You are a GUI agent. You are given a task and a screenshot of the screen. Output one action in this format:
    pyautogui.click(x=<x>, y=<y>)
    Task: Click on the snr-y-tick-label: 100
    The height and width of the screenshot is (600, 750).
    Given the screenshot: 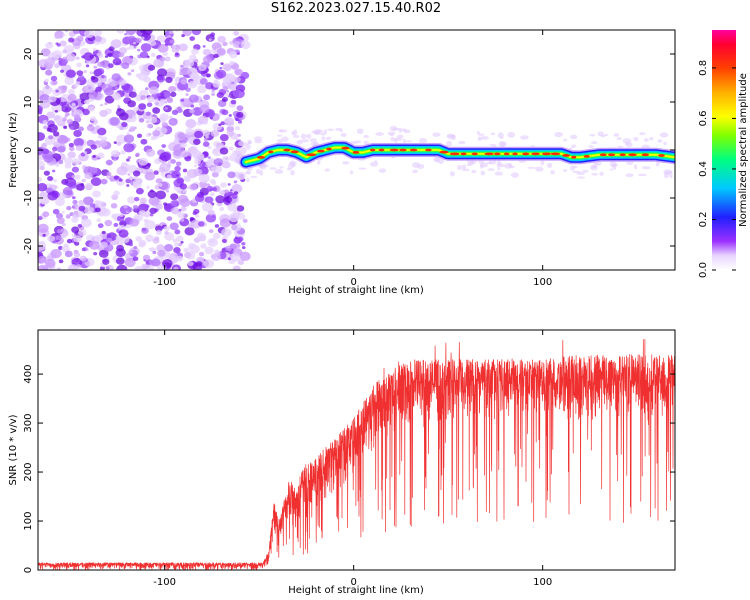 What is the action you would take?
    pyautogui.click(x=28, y=520)
    